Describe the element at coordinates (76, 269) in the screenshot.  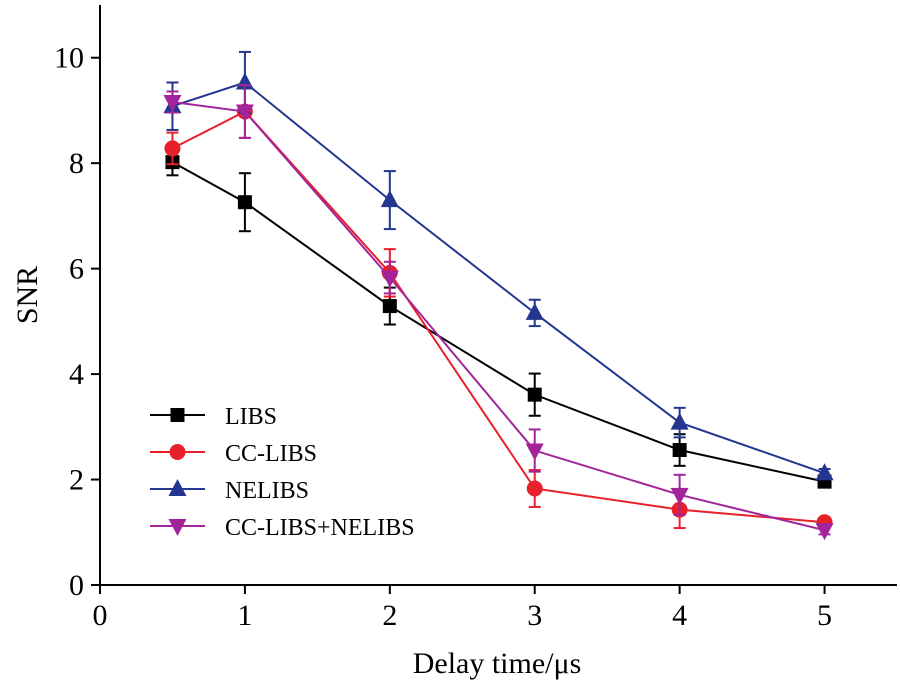
I see `y-tick-label: 6` at that location.